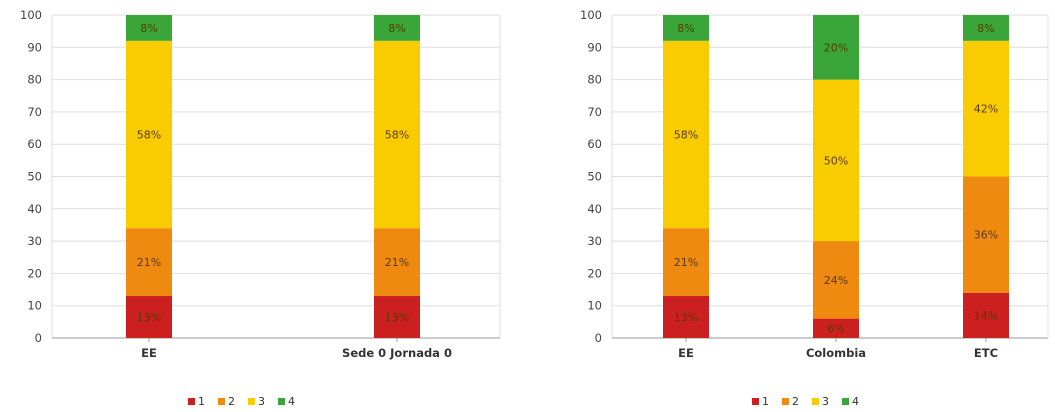 Image resolution: width=1055 pixels, height=412 pixels. Describe the element at coordinates (397, 353) in the screenshot. I see `category-label: Sede 0 Jornada 0` at that location.